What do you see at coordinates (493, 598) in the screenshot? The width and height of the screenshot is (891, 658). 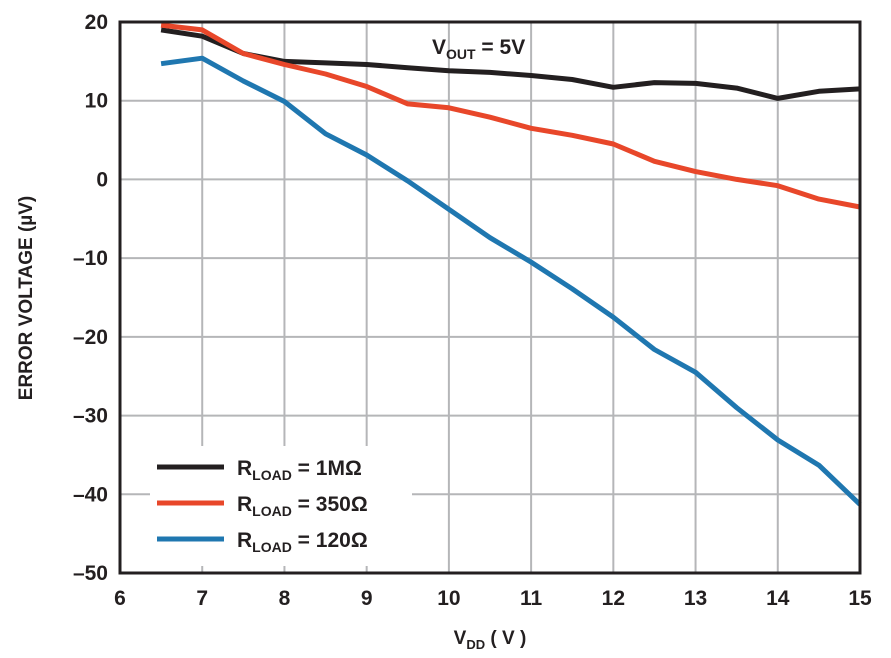 I see `x-tick-labels: 6 7 8 9 10 11 12 13 14 15` at bounding box center [493, 598].